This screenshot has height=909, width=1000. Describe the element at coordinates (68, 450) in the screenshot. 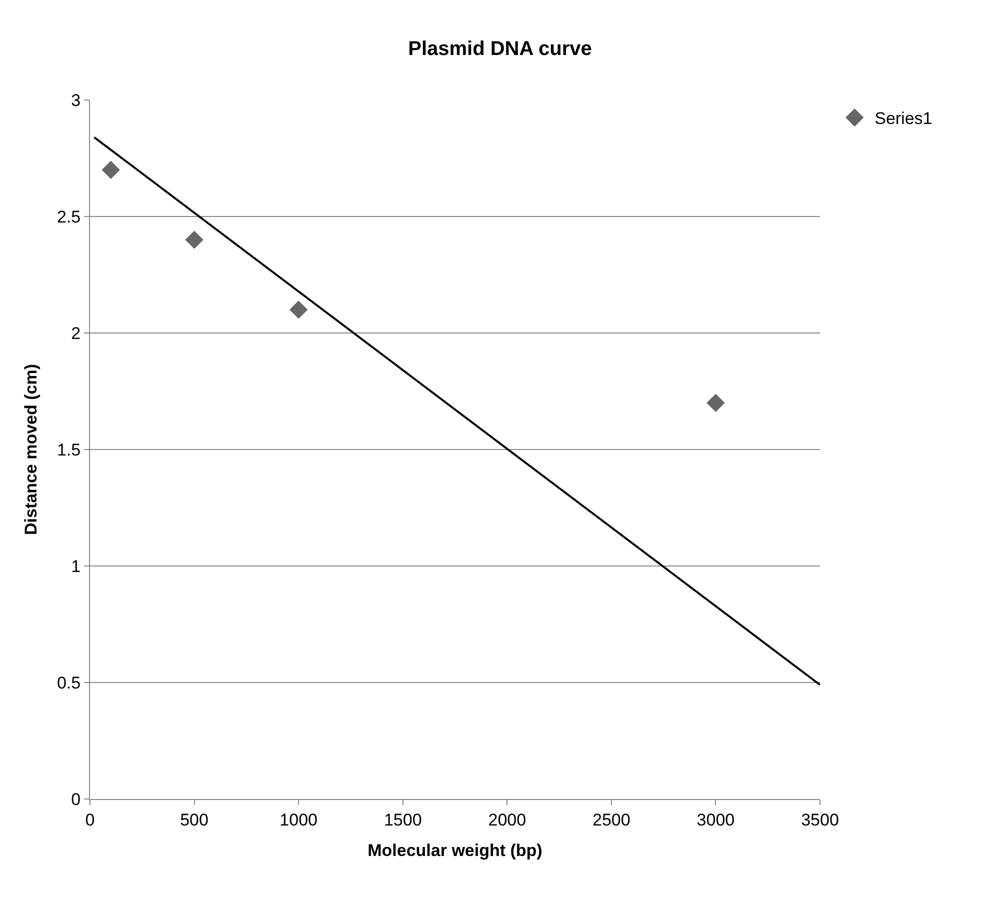

I see `y-tick-label: 1.5` at that location.